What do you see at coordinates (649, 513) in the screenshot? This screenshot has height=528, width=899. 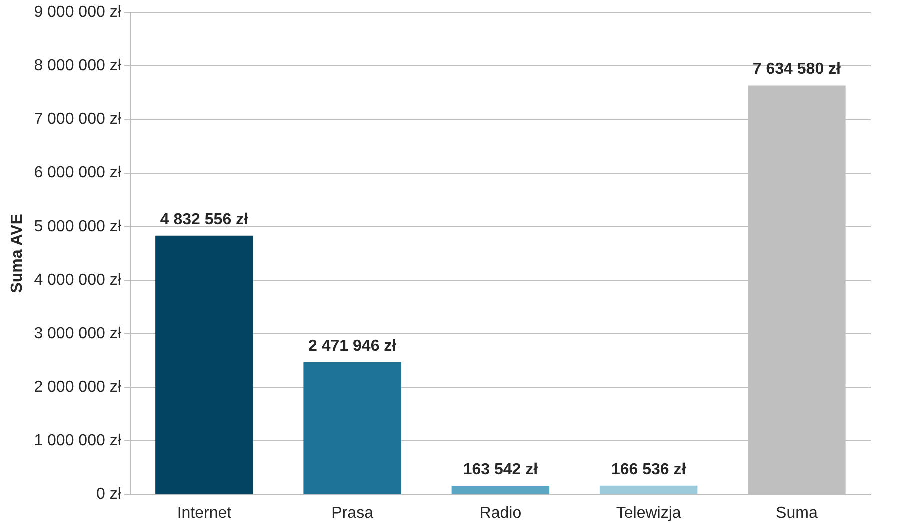 I see `x-tick-label: Telewizja` at bounding box center [649, 513].